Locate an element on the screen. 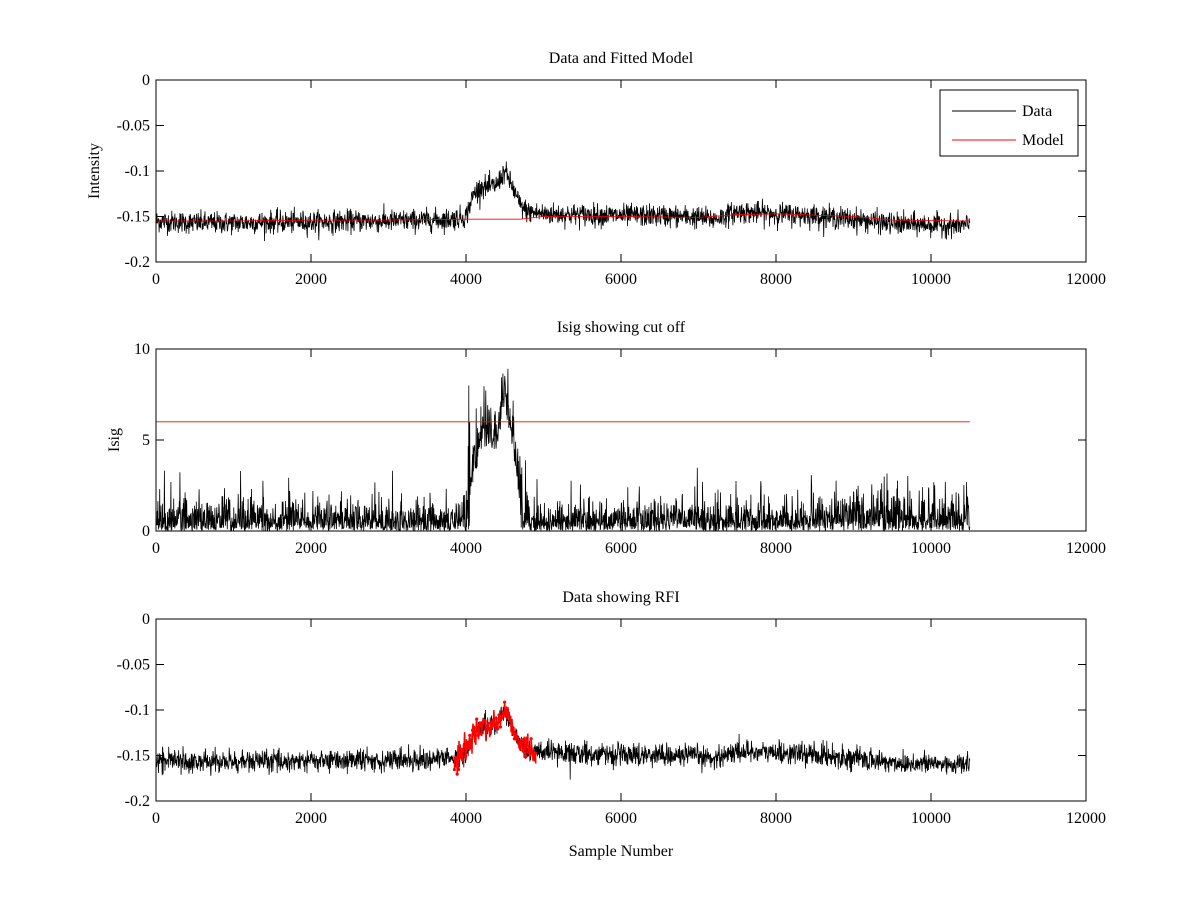  x-axis-label: Sample Number is located at coordinates (621, 851).